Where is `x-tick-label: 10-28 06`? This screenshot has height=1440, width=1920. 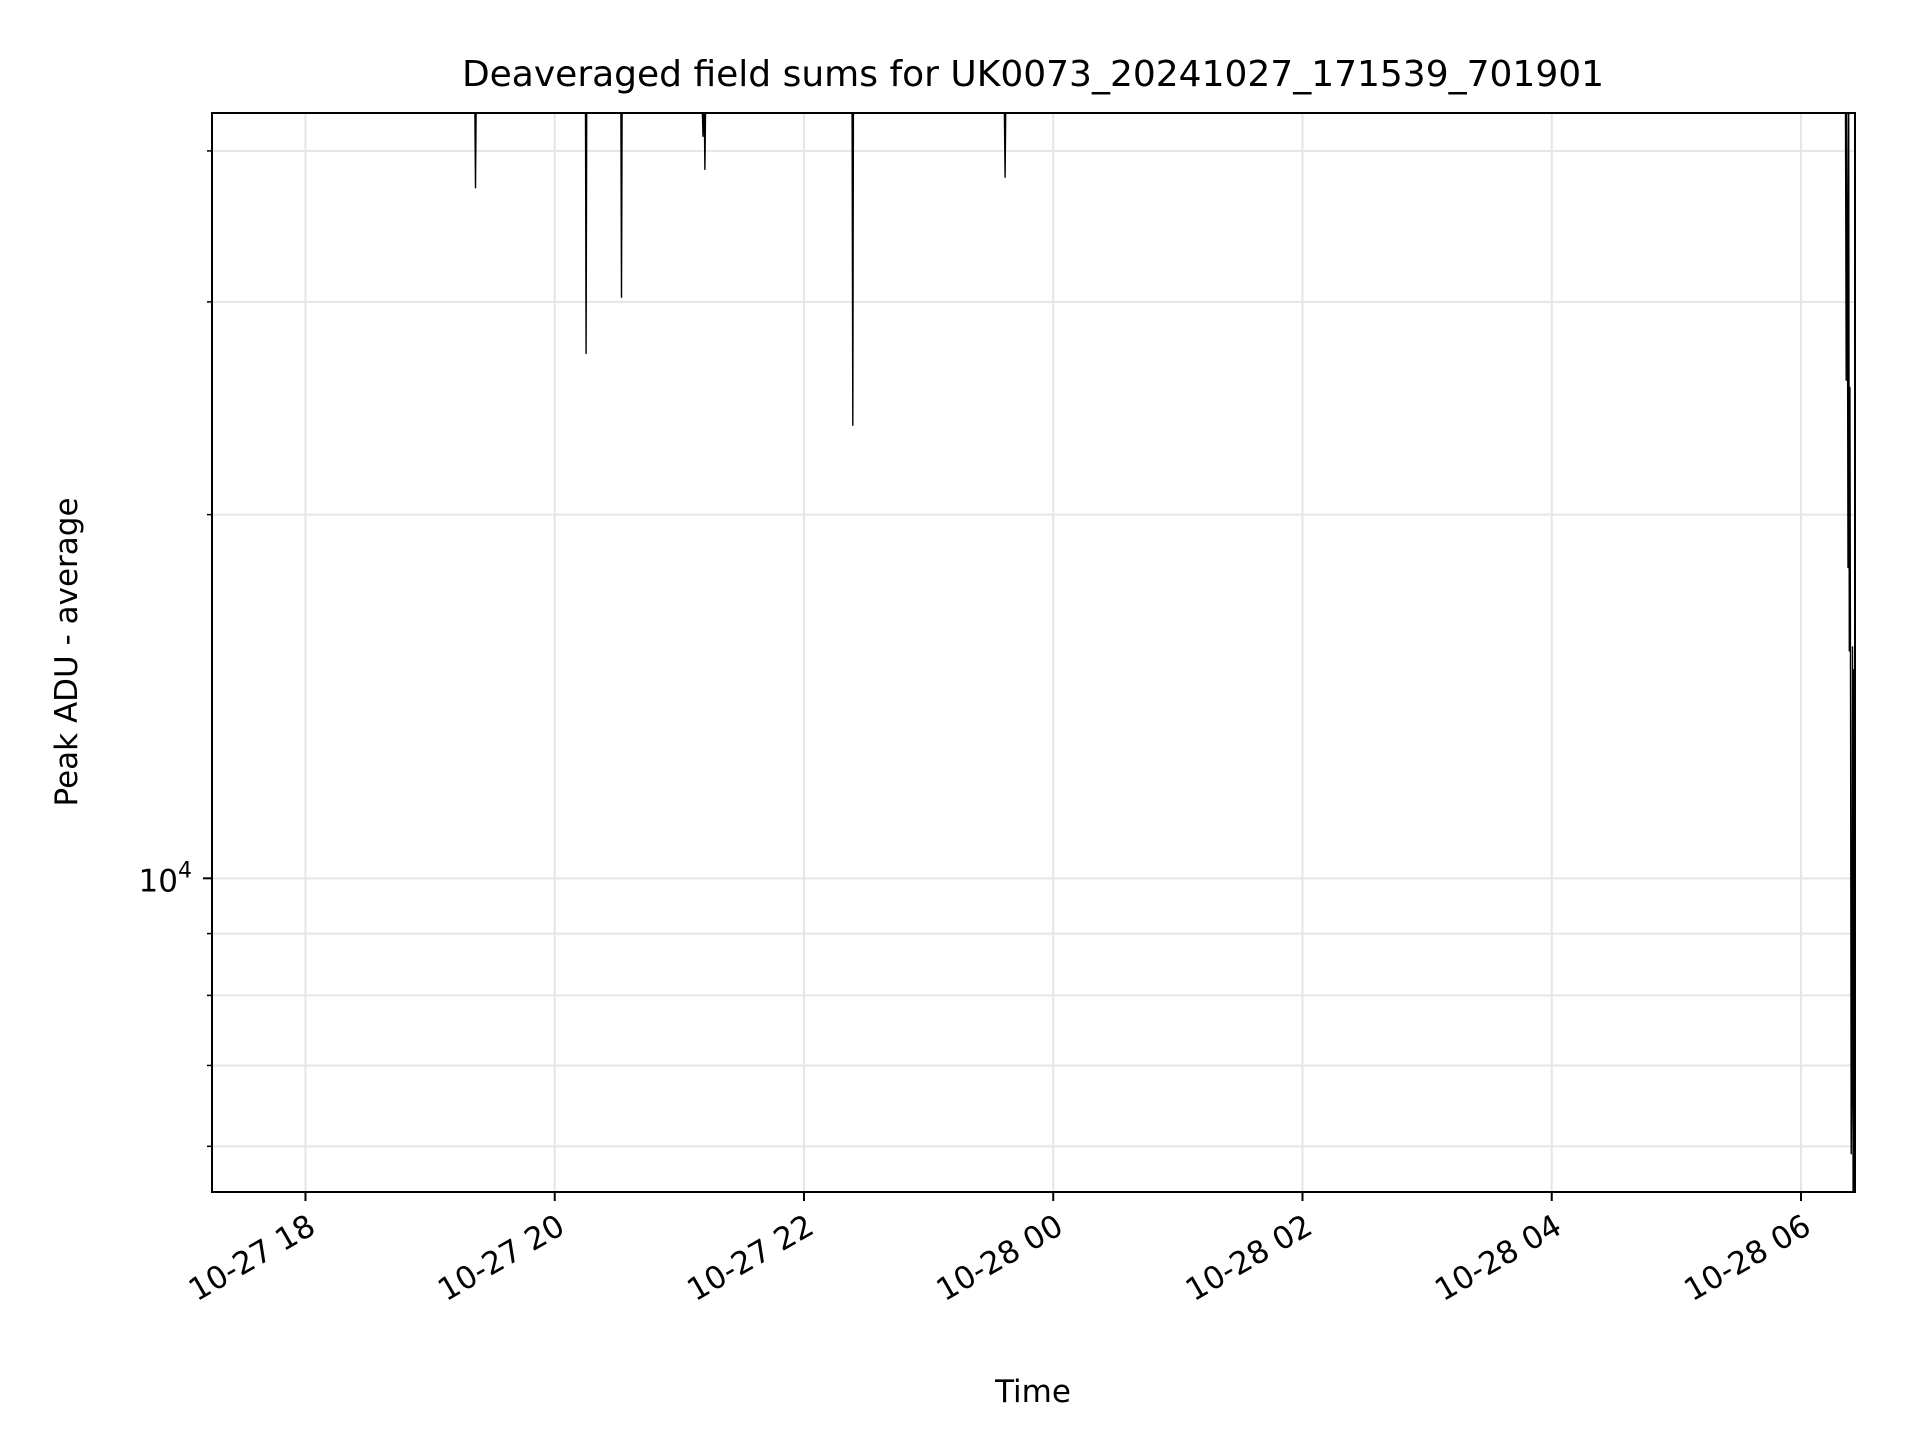
x-tick-label: 10-28 06 is located at coordinates (1747, 1258).